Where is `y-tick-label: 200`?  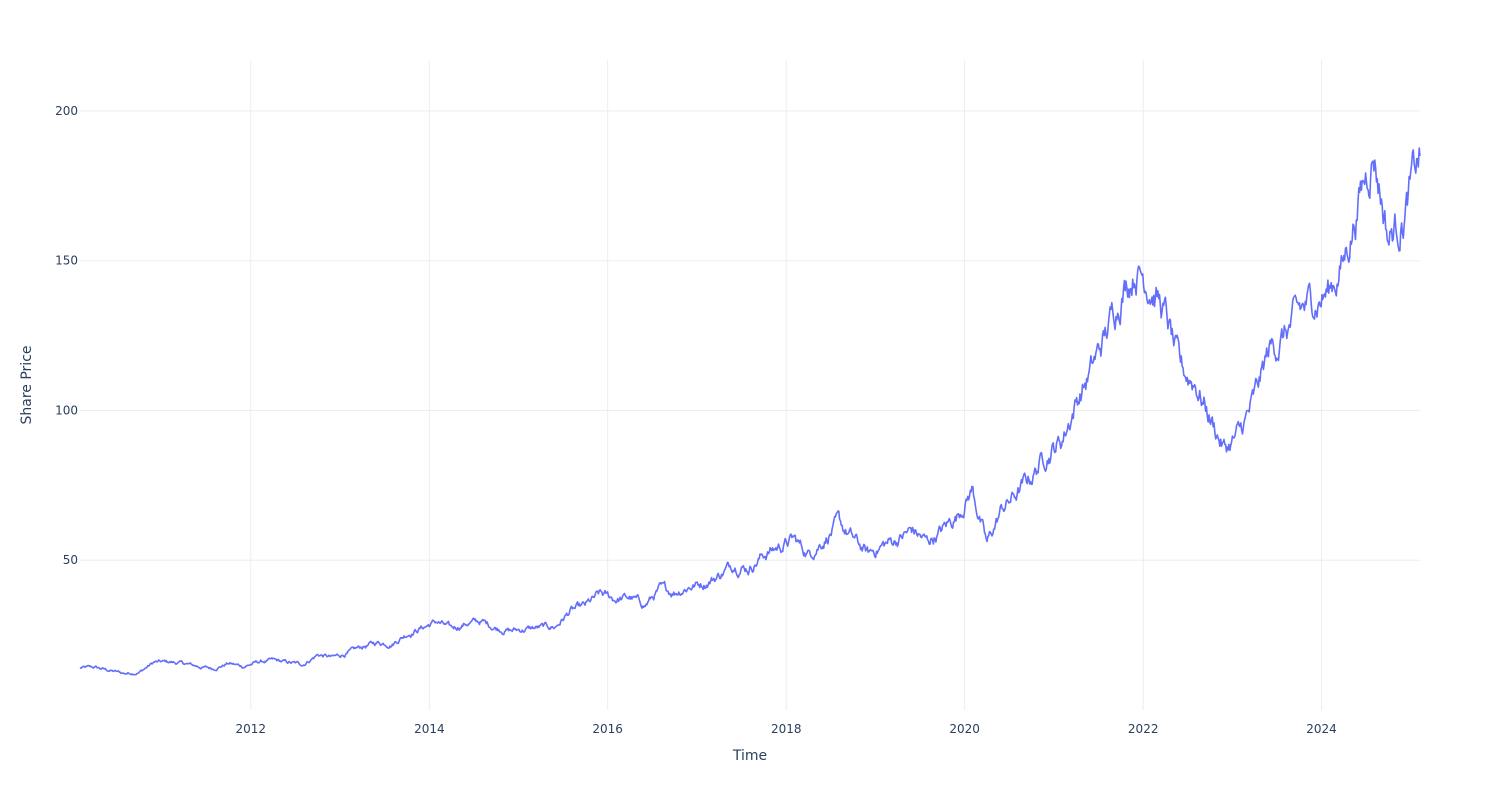
y-tick-label: 200 is located at coordinates (66, 111).